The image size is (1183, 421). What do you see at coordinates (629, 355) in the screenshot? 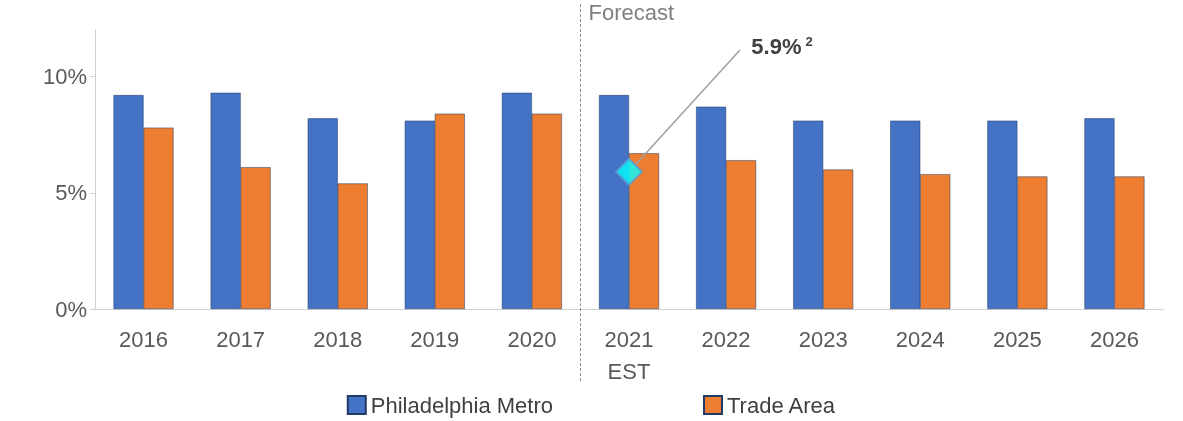
I see `x-tick-label: 2021 EST` at bounding box center [629, 355].